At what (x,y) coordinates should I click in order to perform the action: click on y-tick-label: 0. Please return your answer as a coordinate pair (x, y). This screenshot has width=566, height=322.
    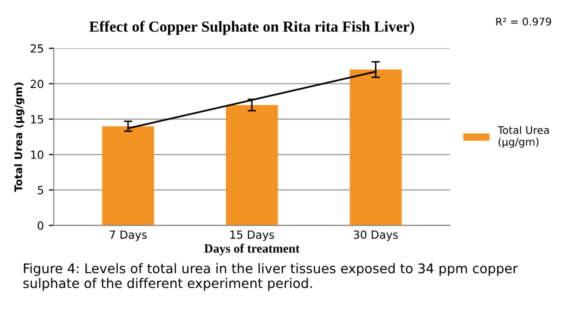
    Looking at the image, I should click on (41, 225).